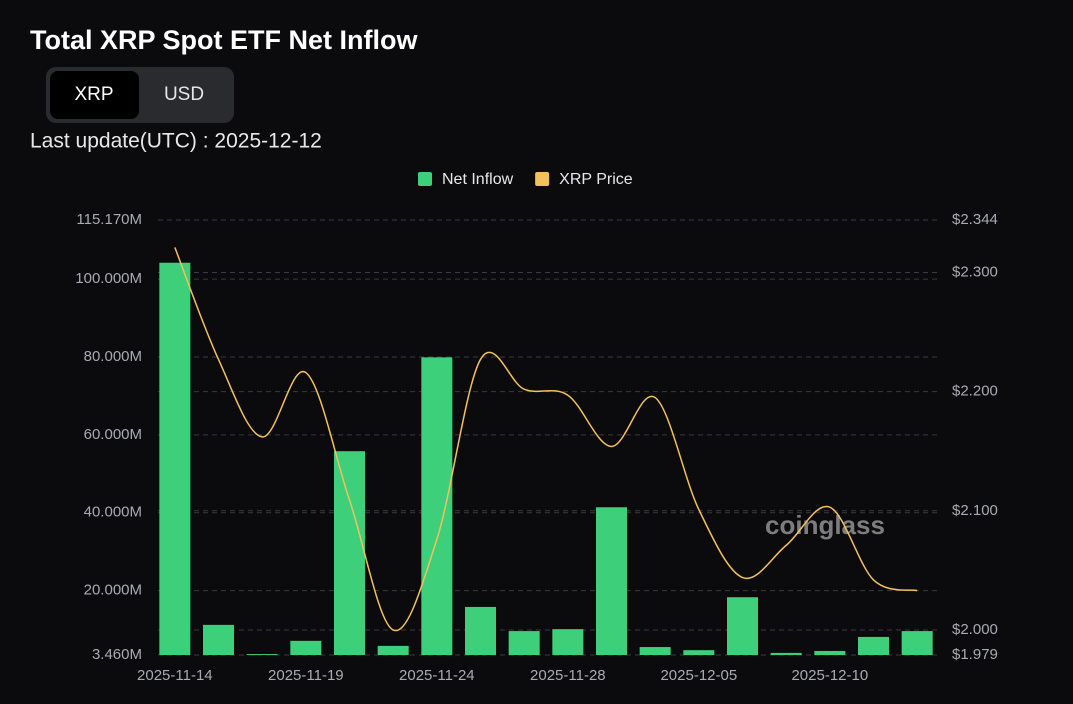 The height and width of the screenshot is (704, 1073). What do you see at coordinates (113, 434) in the screenshot?
I see `y-tick-label: 60.000M` at bounding box center [113, 434].